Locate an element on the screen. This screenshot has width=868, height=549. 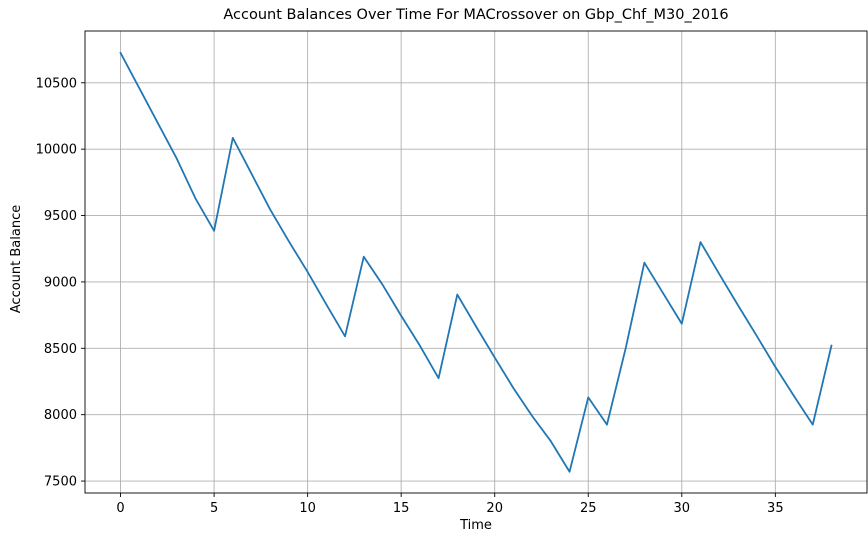
y-axis-label: Account Balance is located at coordinates (16, 259).